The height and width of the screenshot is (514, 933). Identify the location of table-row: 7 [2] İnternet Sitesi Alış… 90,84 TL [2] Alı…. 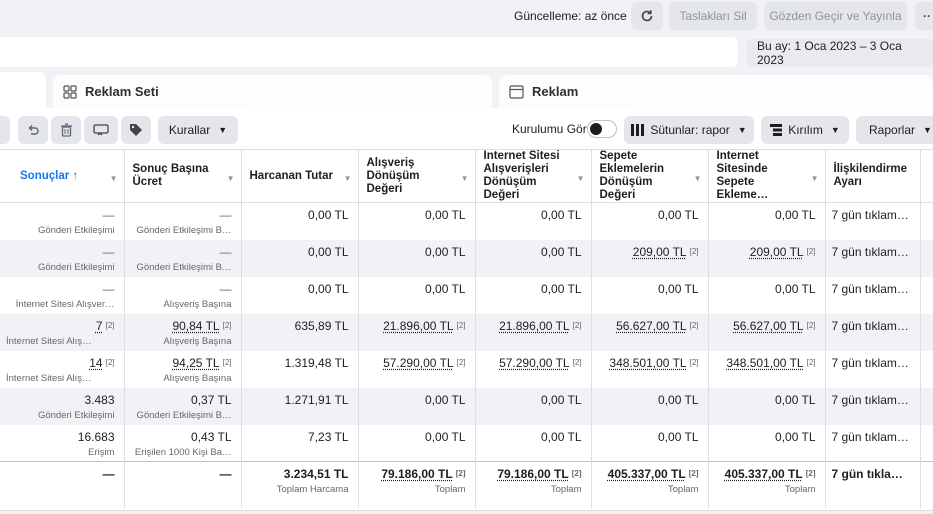
(466, 332).